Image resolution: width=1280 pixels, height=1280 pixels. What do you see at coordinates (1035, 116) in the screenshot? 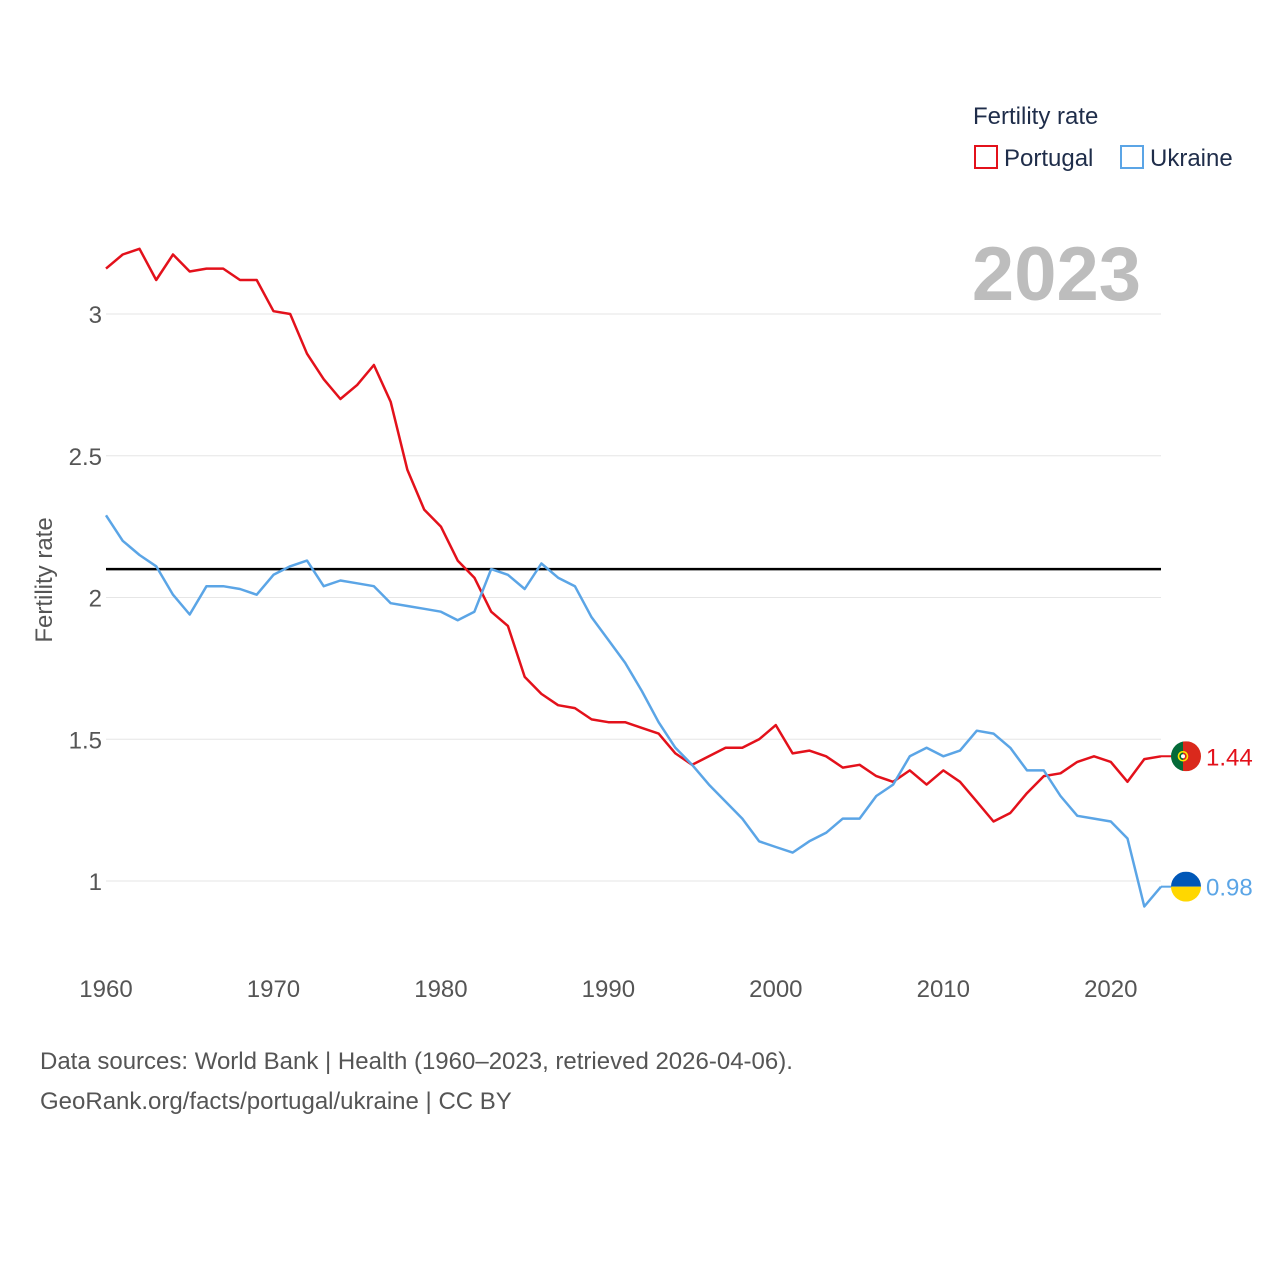
I see `legend-title: Fertility rate` at bounding box center [1035, 116].